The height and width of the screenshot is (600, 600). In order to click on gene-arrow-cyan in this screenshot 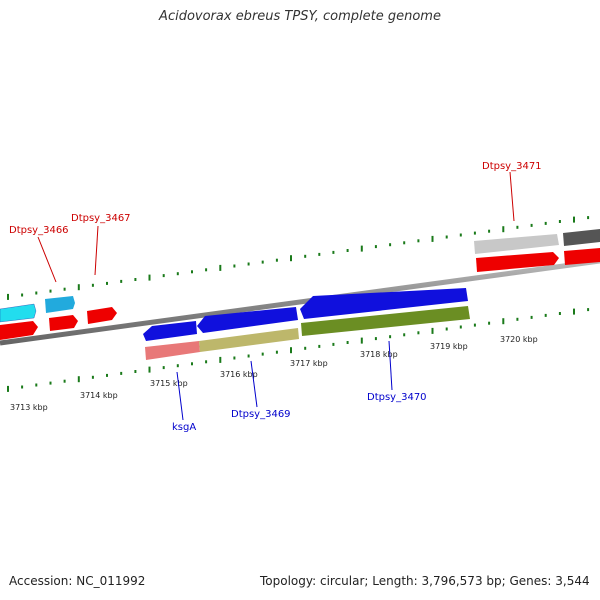, I will do `click(18, 313)`.